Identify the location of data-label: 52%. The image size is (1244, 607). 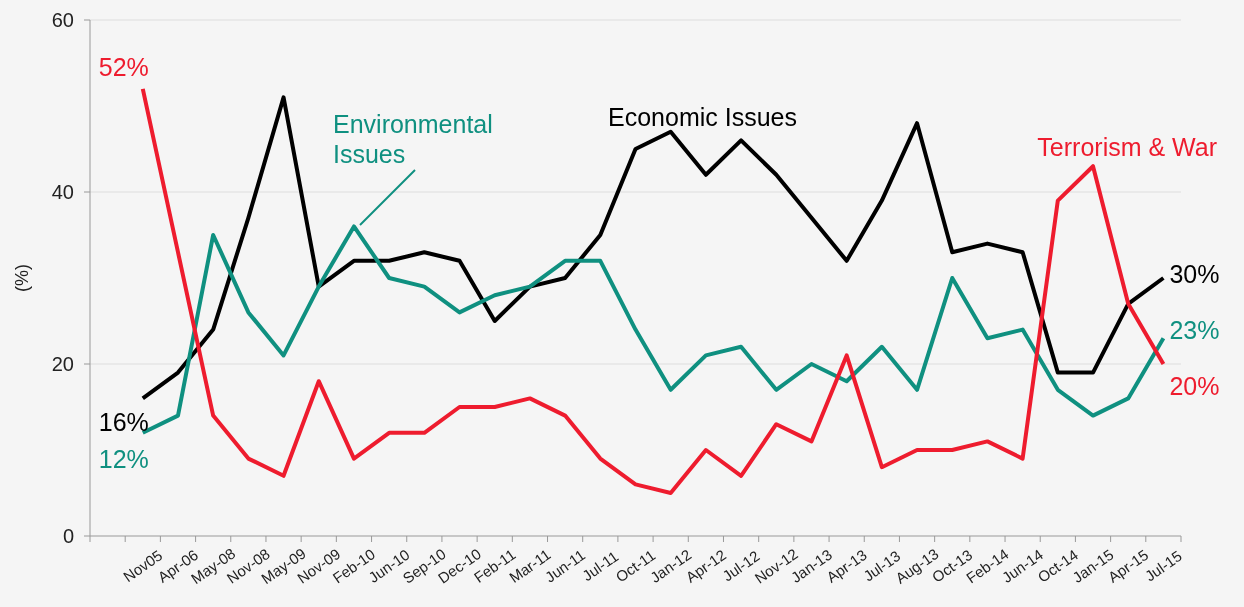
(123, 66).